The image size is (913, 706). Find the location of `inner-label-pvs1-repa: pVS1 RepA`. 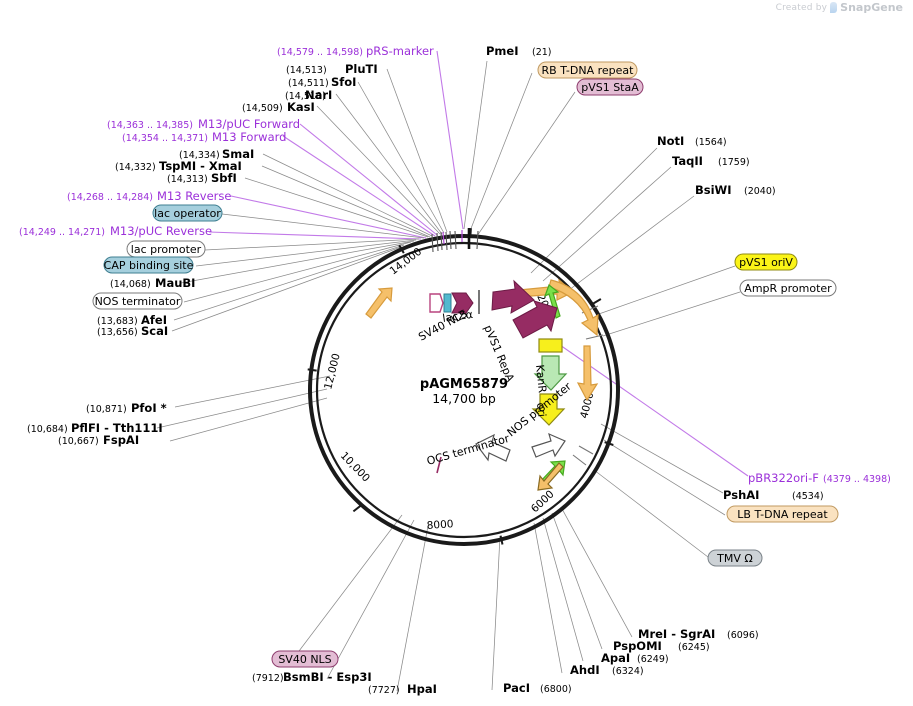

inner-label-pvs1-repa: pVS1 RepA is located at coordinates (499, 353).